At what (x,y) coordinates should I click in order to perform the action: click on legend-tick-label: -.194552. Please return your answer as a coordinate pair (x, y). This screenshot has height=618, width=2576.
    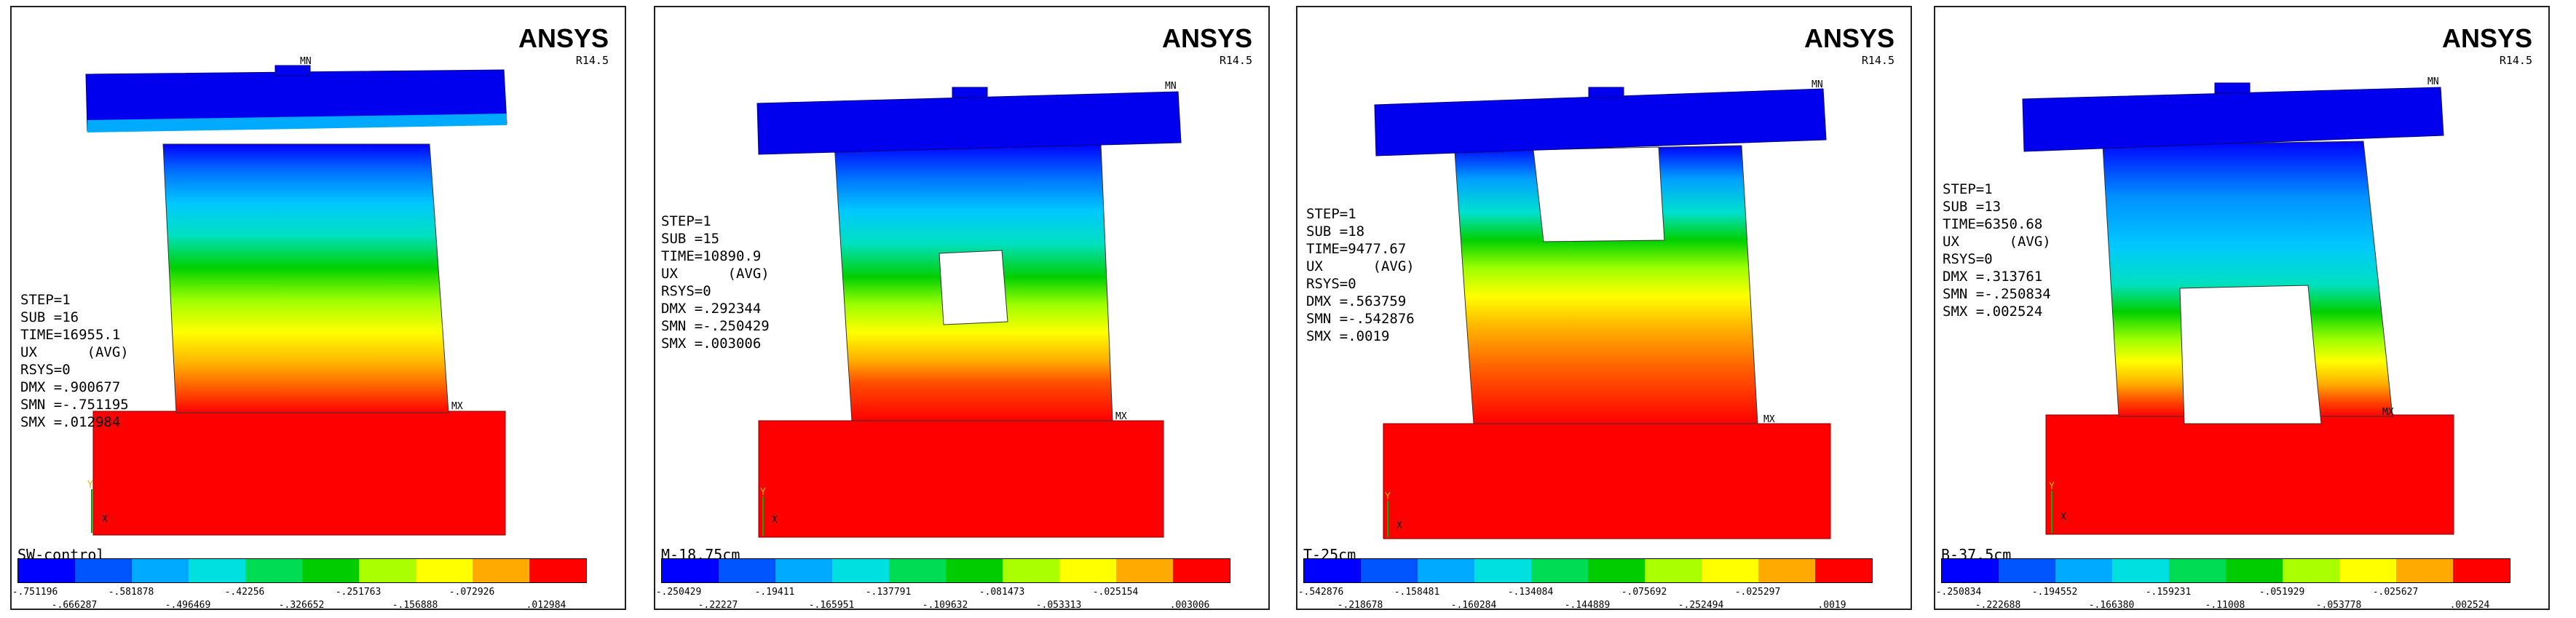
    Looking at the image, I should click on (2054, 592).